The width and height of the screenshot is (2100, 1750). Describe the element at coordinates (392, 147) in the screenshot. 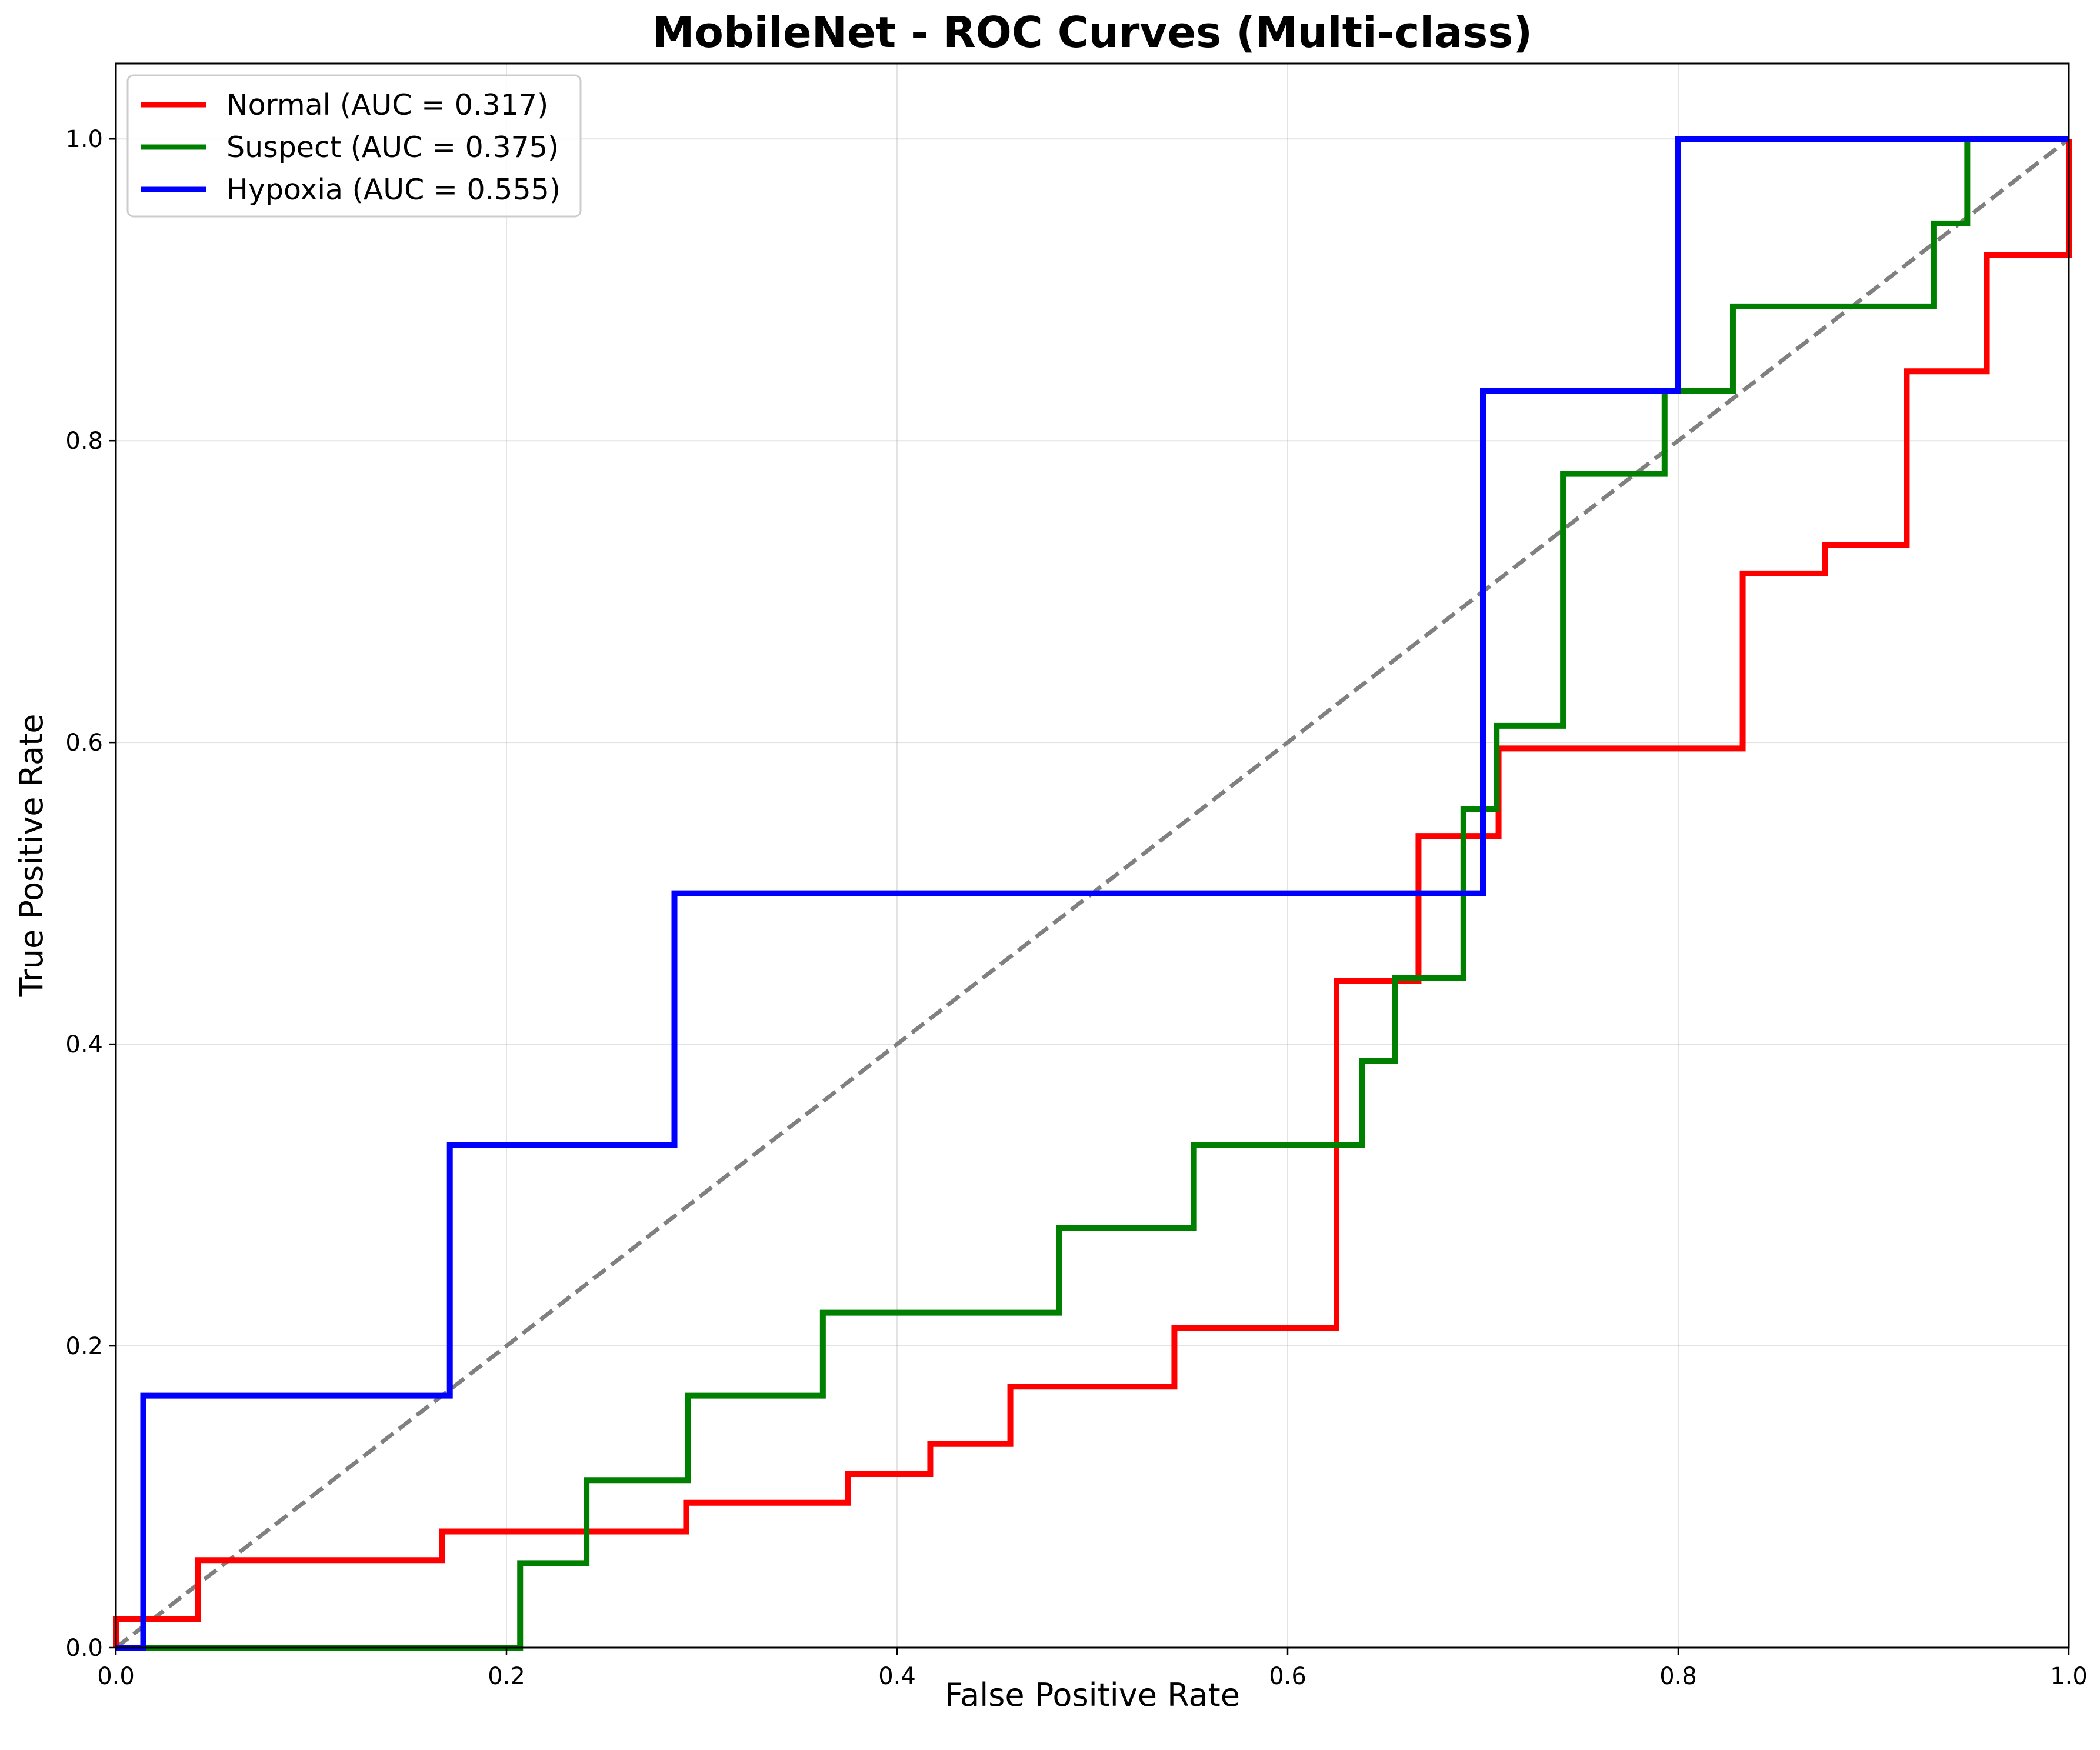

I see `legend-label-suspect: Suspect (AUC = 0.375)` at that location.